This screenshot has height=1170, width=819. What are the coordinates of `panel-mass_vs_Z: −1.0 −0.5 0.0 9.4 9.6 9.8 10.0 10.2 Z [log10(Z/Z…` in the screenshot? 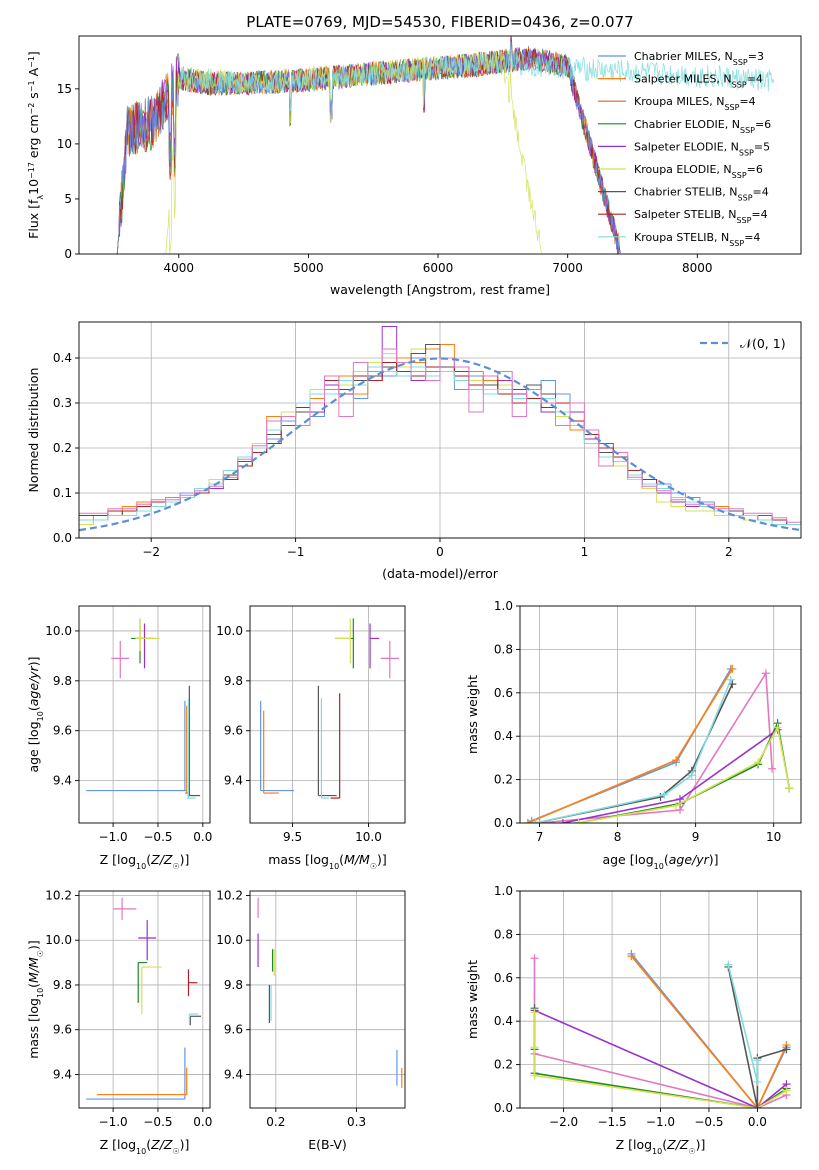 It's located at (119, 1021).